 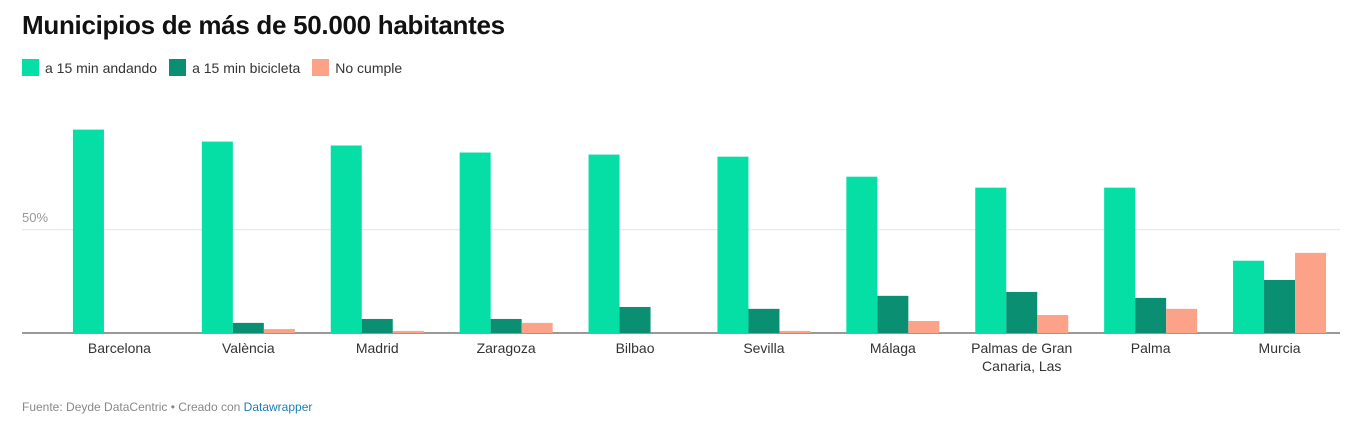 What do you see at coordinates (1150, 348) in the screenshot?
I see `x-tick-label: Palma` at bounding box center [1150, 348].